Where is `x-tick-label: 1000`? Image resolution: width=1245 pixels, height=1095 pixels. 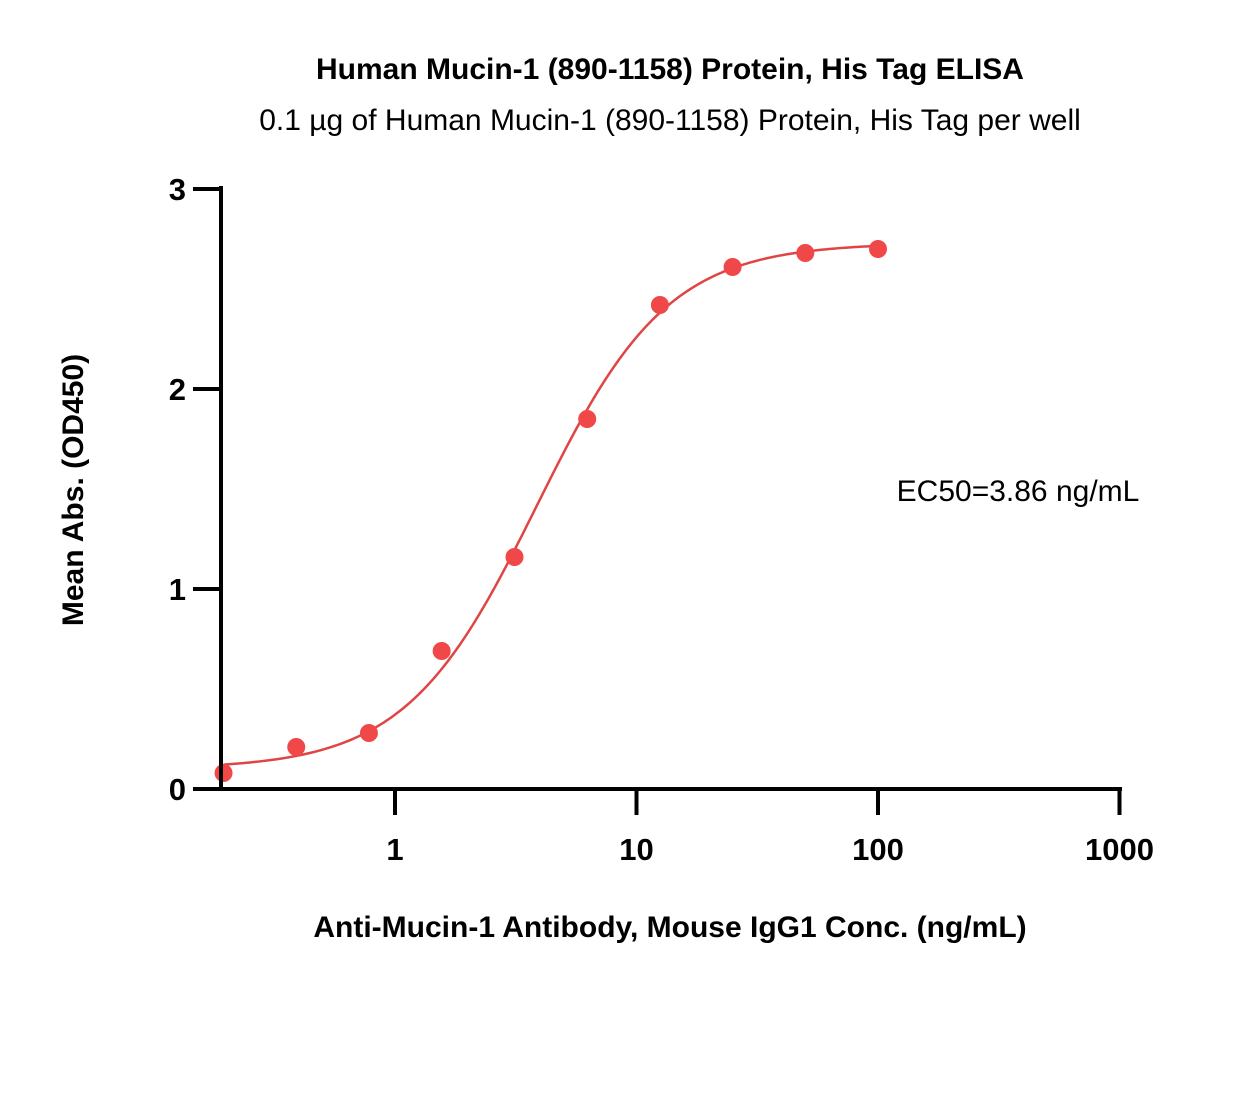 x-tick-label: 1000 is located at coordinates (1119, 849).